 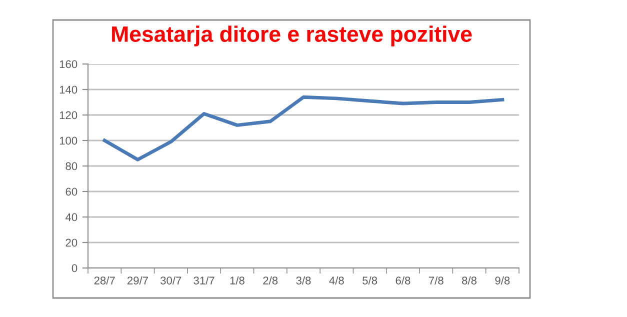 I want to click on y-tick-label: 120, so click(x=69, y=115).